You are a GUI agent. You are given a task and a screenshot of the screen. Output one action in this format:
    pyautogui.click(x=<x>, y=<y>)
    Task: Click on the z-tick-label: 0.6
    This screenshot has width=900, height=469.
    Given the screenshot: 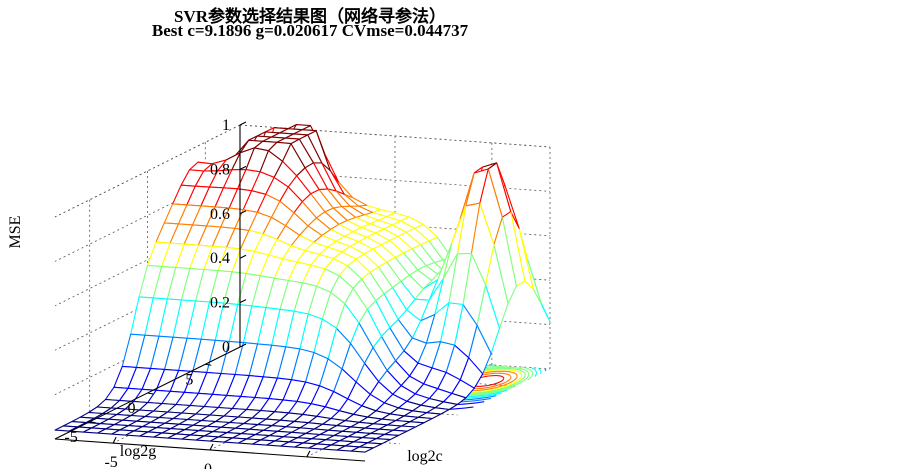 What is the action you would take?
    pyautogui.click(x=220, y=214)
    